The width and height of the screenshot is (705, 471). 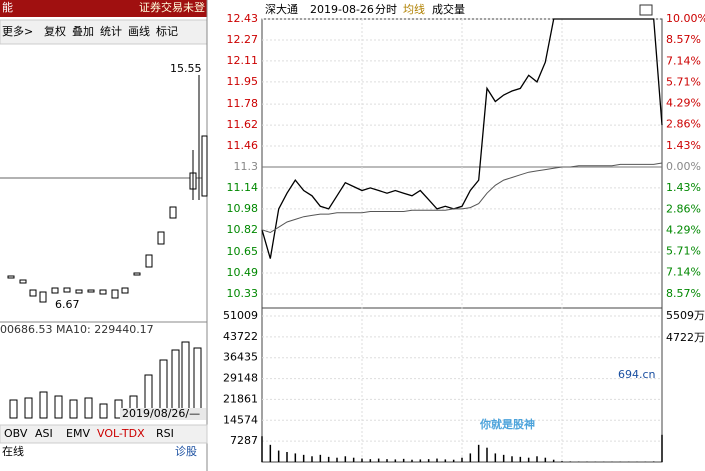 I want to click on volume-right-label: 4722万, so click(x=685, y=337).